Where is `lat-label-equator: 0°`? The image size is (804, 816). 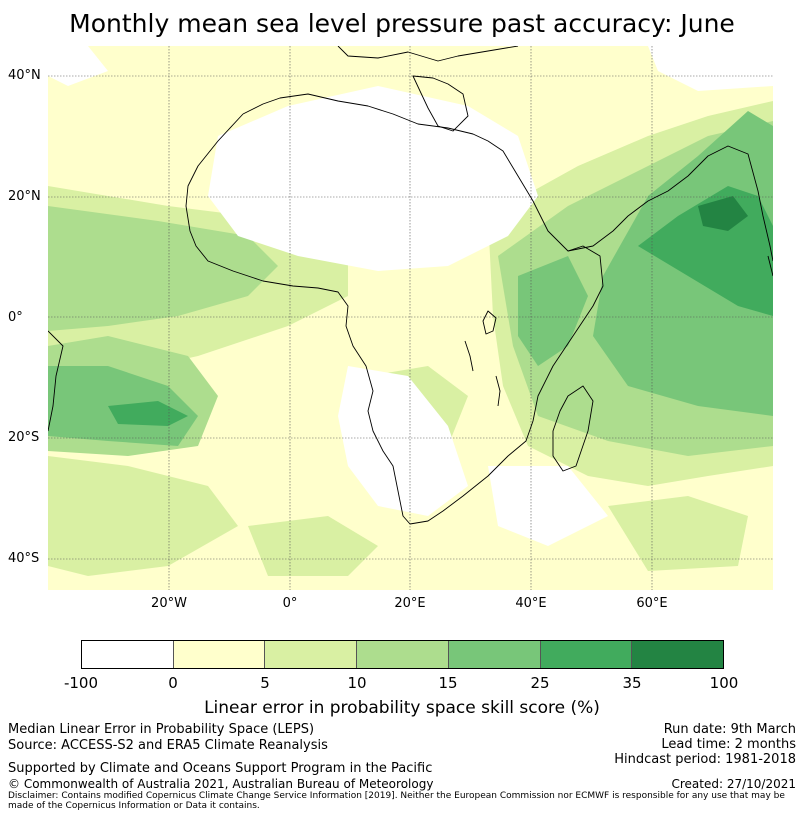
lat-label-equator: 0° is located at coordinates (15, 317).